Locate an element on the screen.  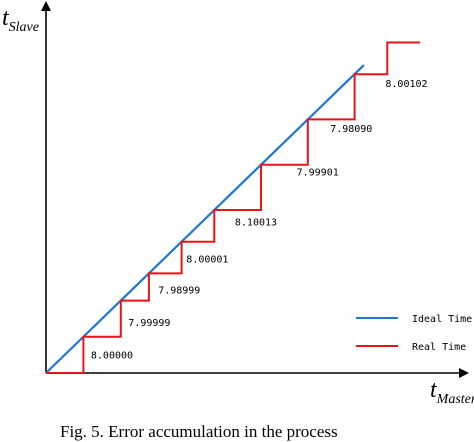
data-label-2: 7.99999 is located at coordinates (149, 323).